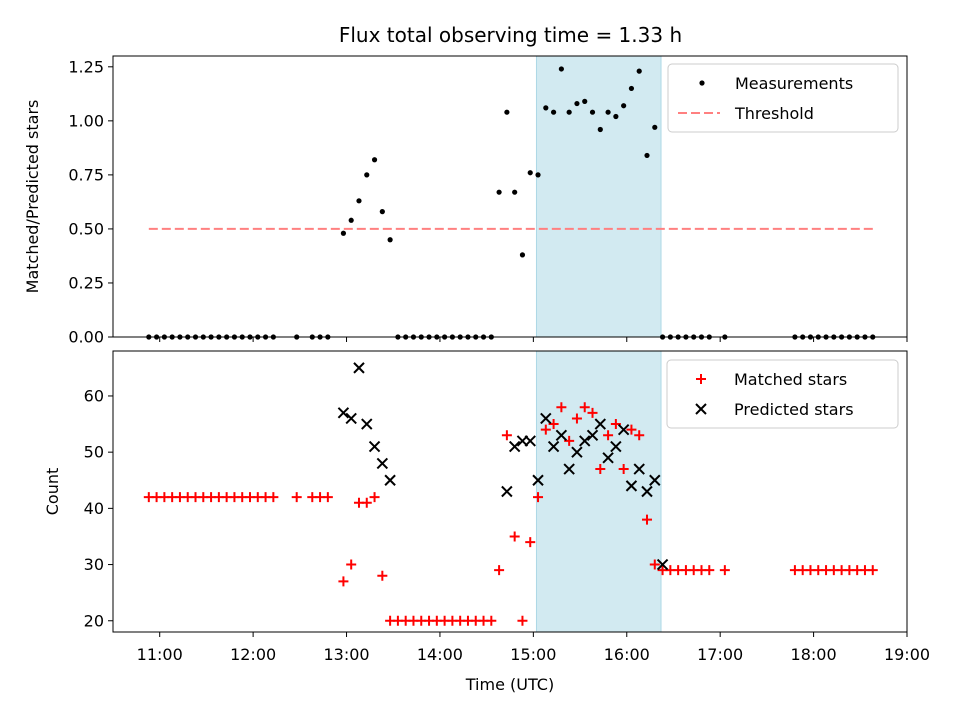 Image resolution: width=960 pixels, height=720 pixels. What do you see at coordinates (94, 564) in the screenshot?
I see `bottom-y-tick-label: 30` at bounding box center [94, 564].